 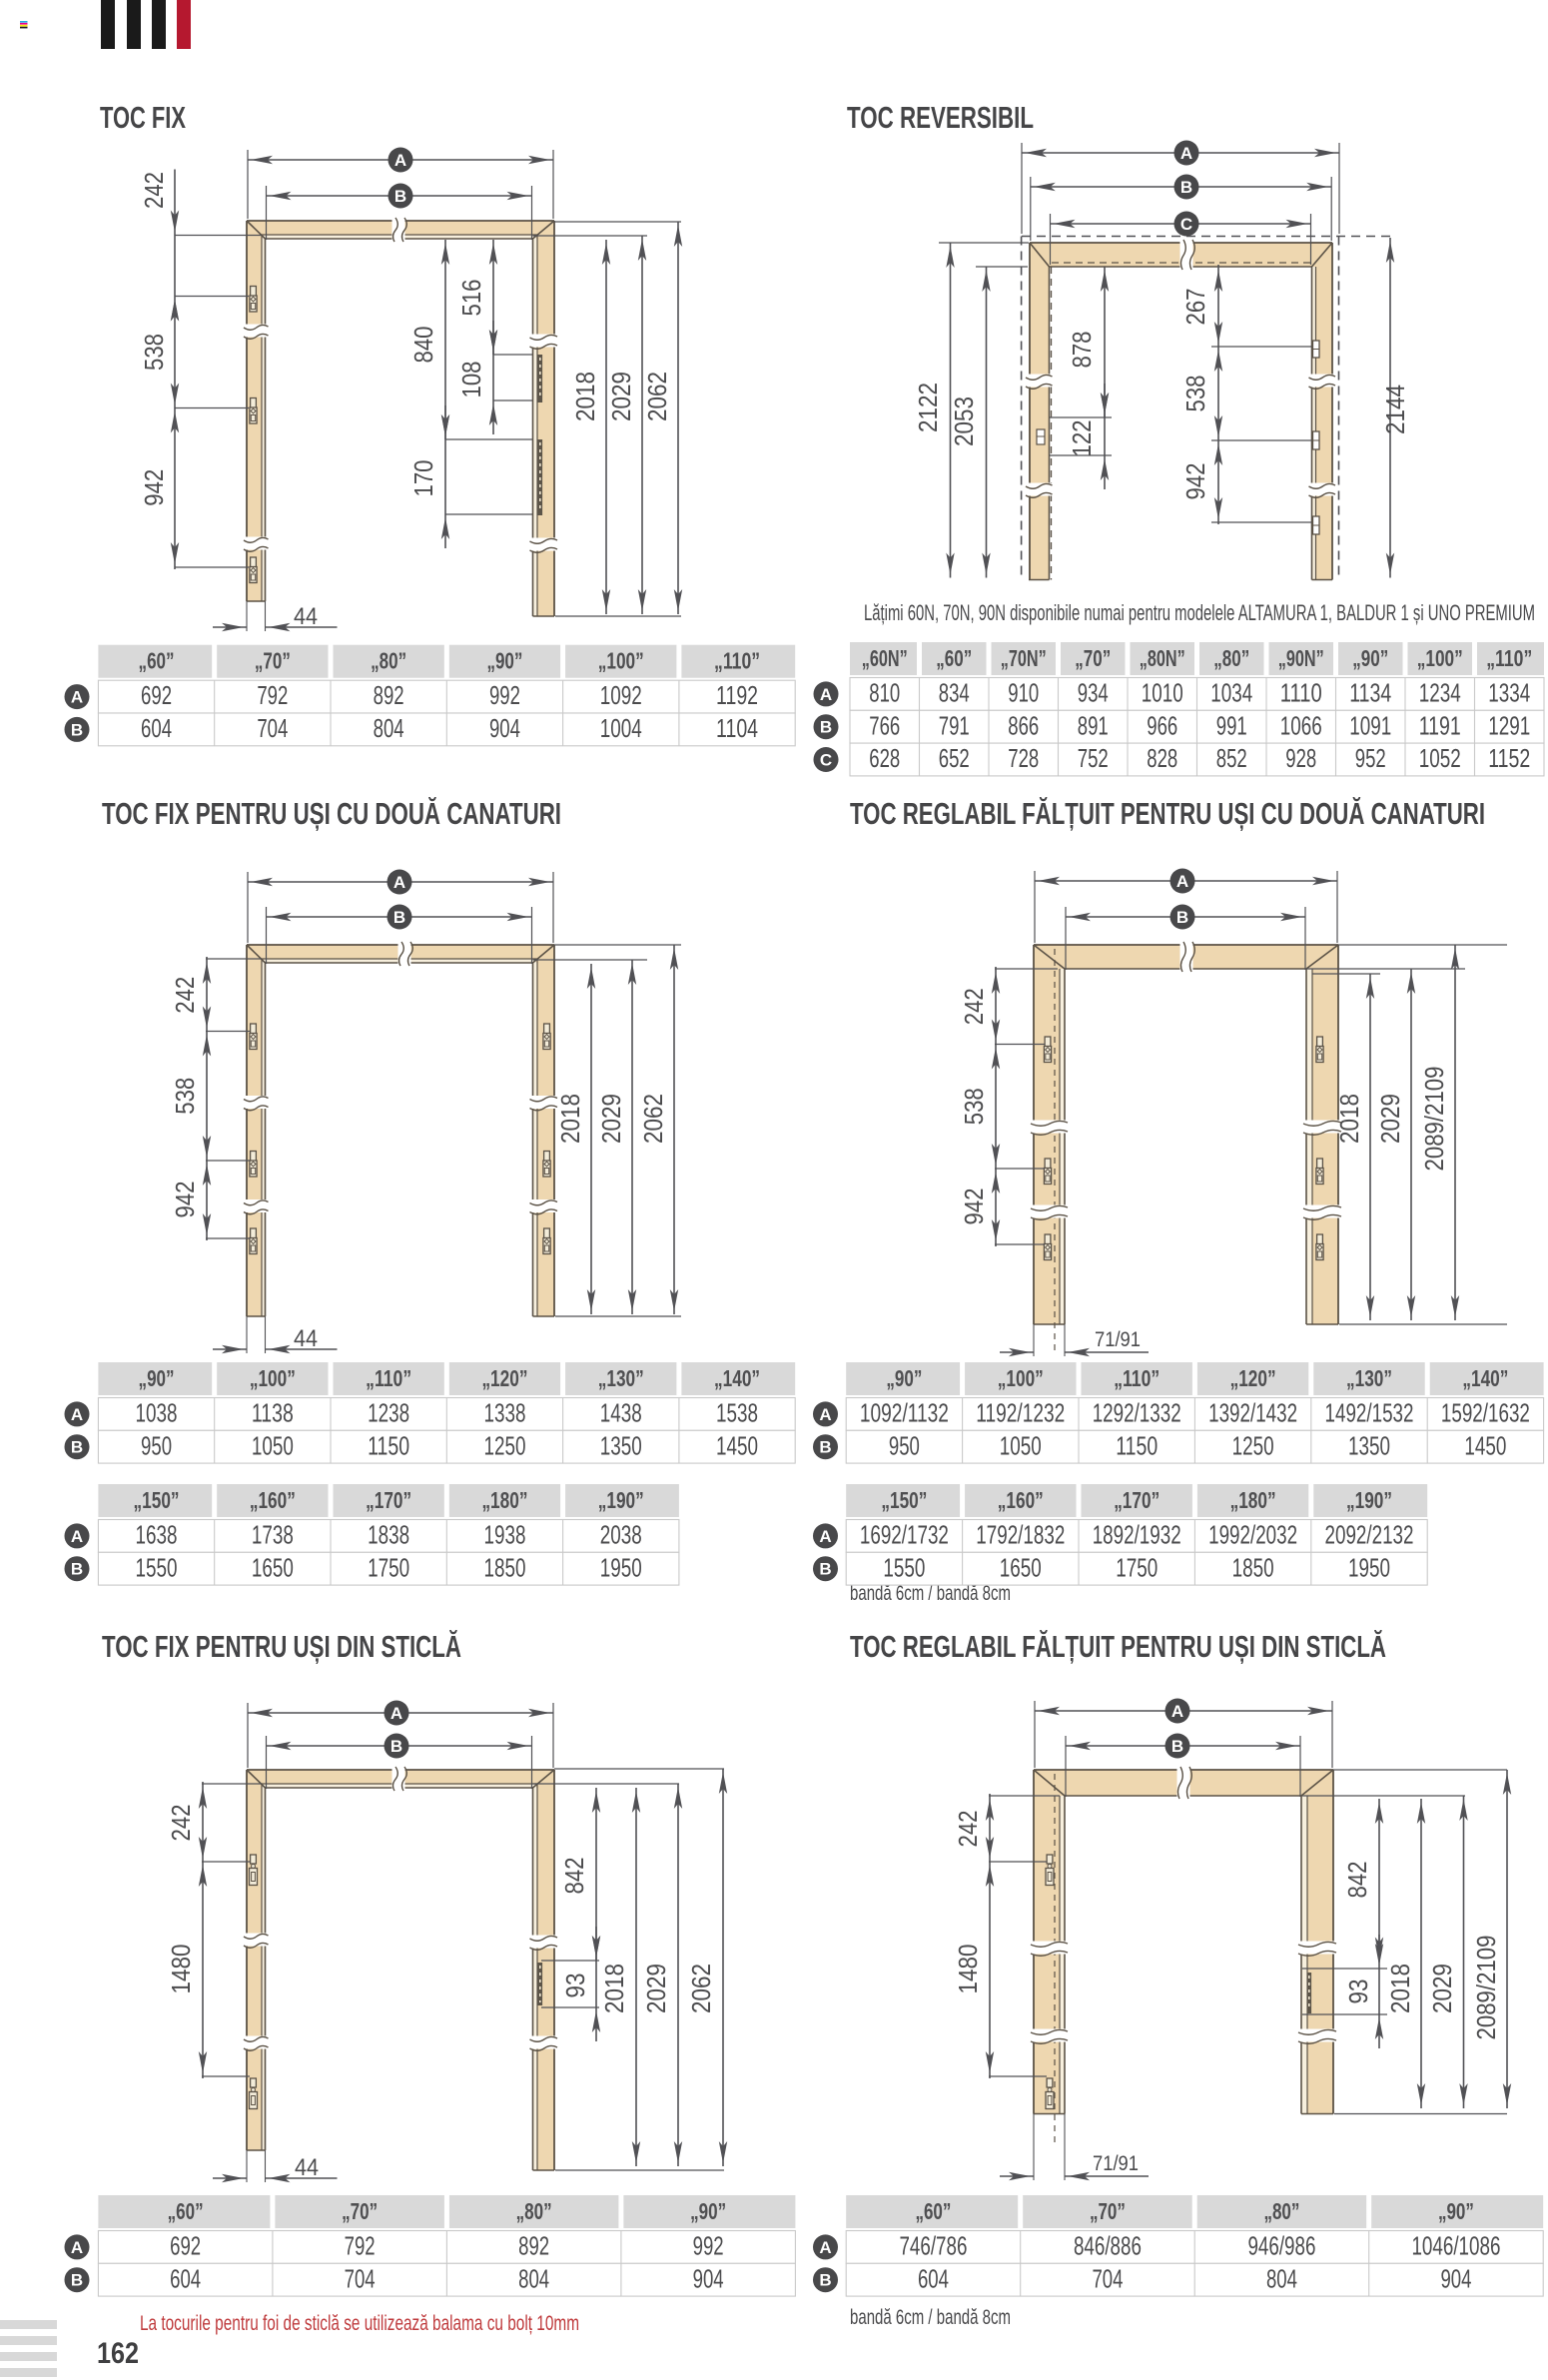 What do you see at coordinates (1301, 725) in the screenshot?
I see `svg-text: 1066` at bounding box center [1301, 725].